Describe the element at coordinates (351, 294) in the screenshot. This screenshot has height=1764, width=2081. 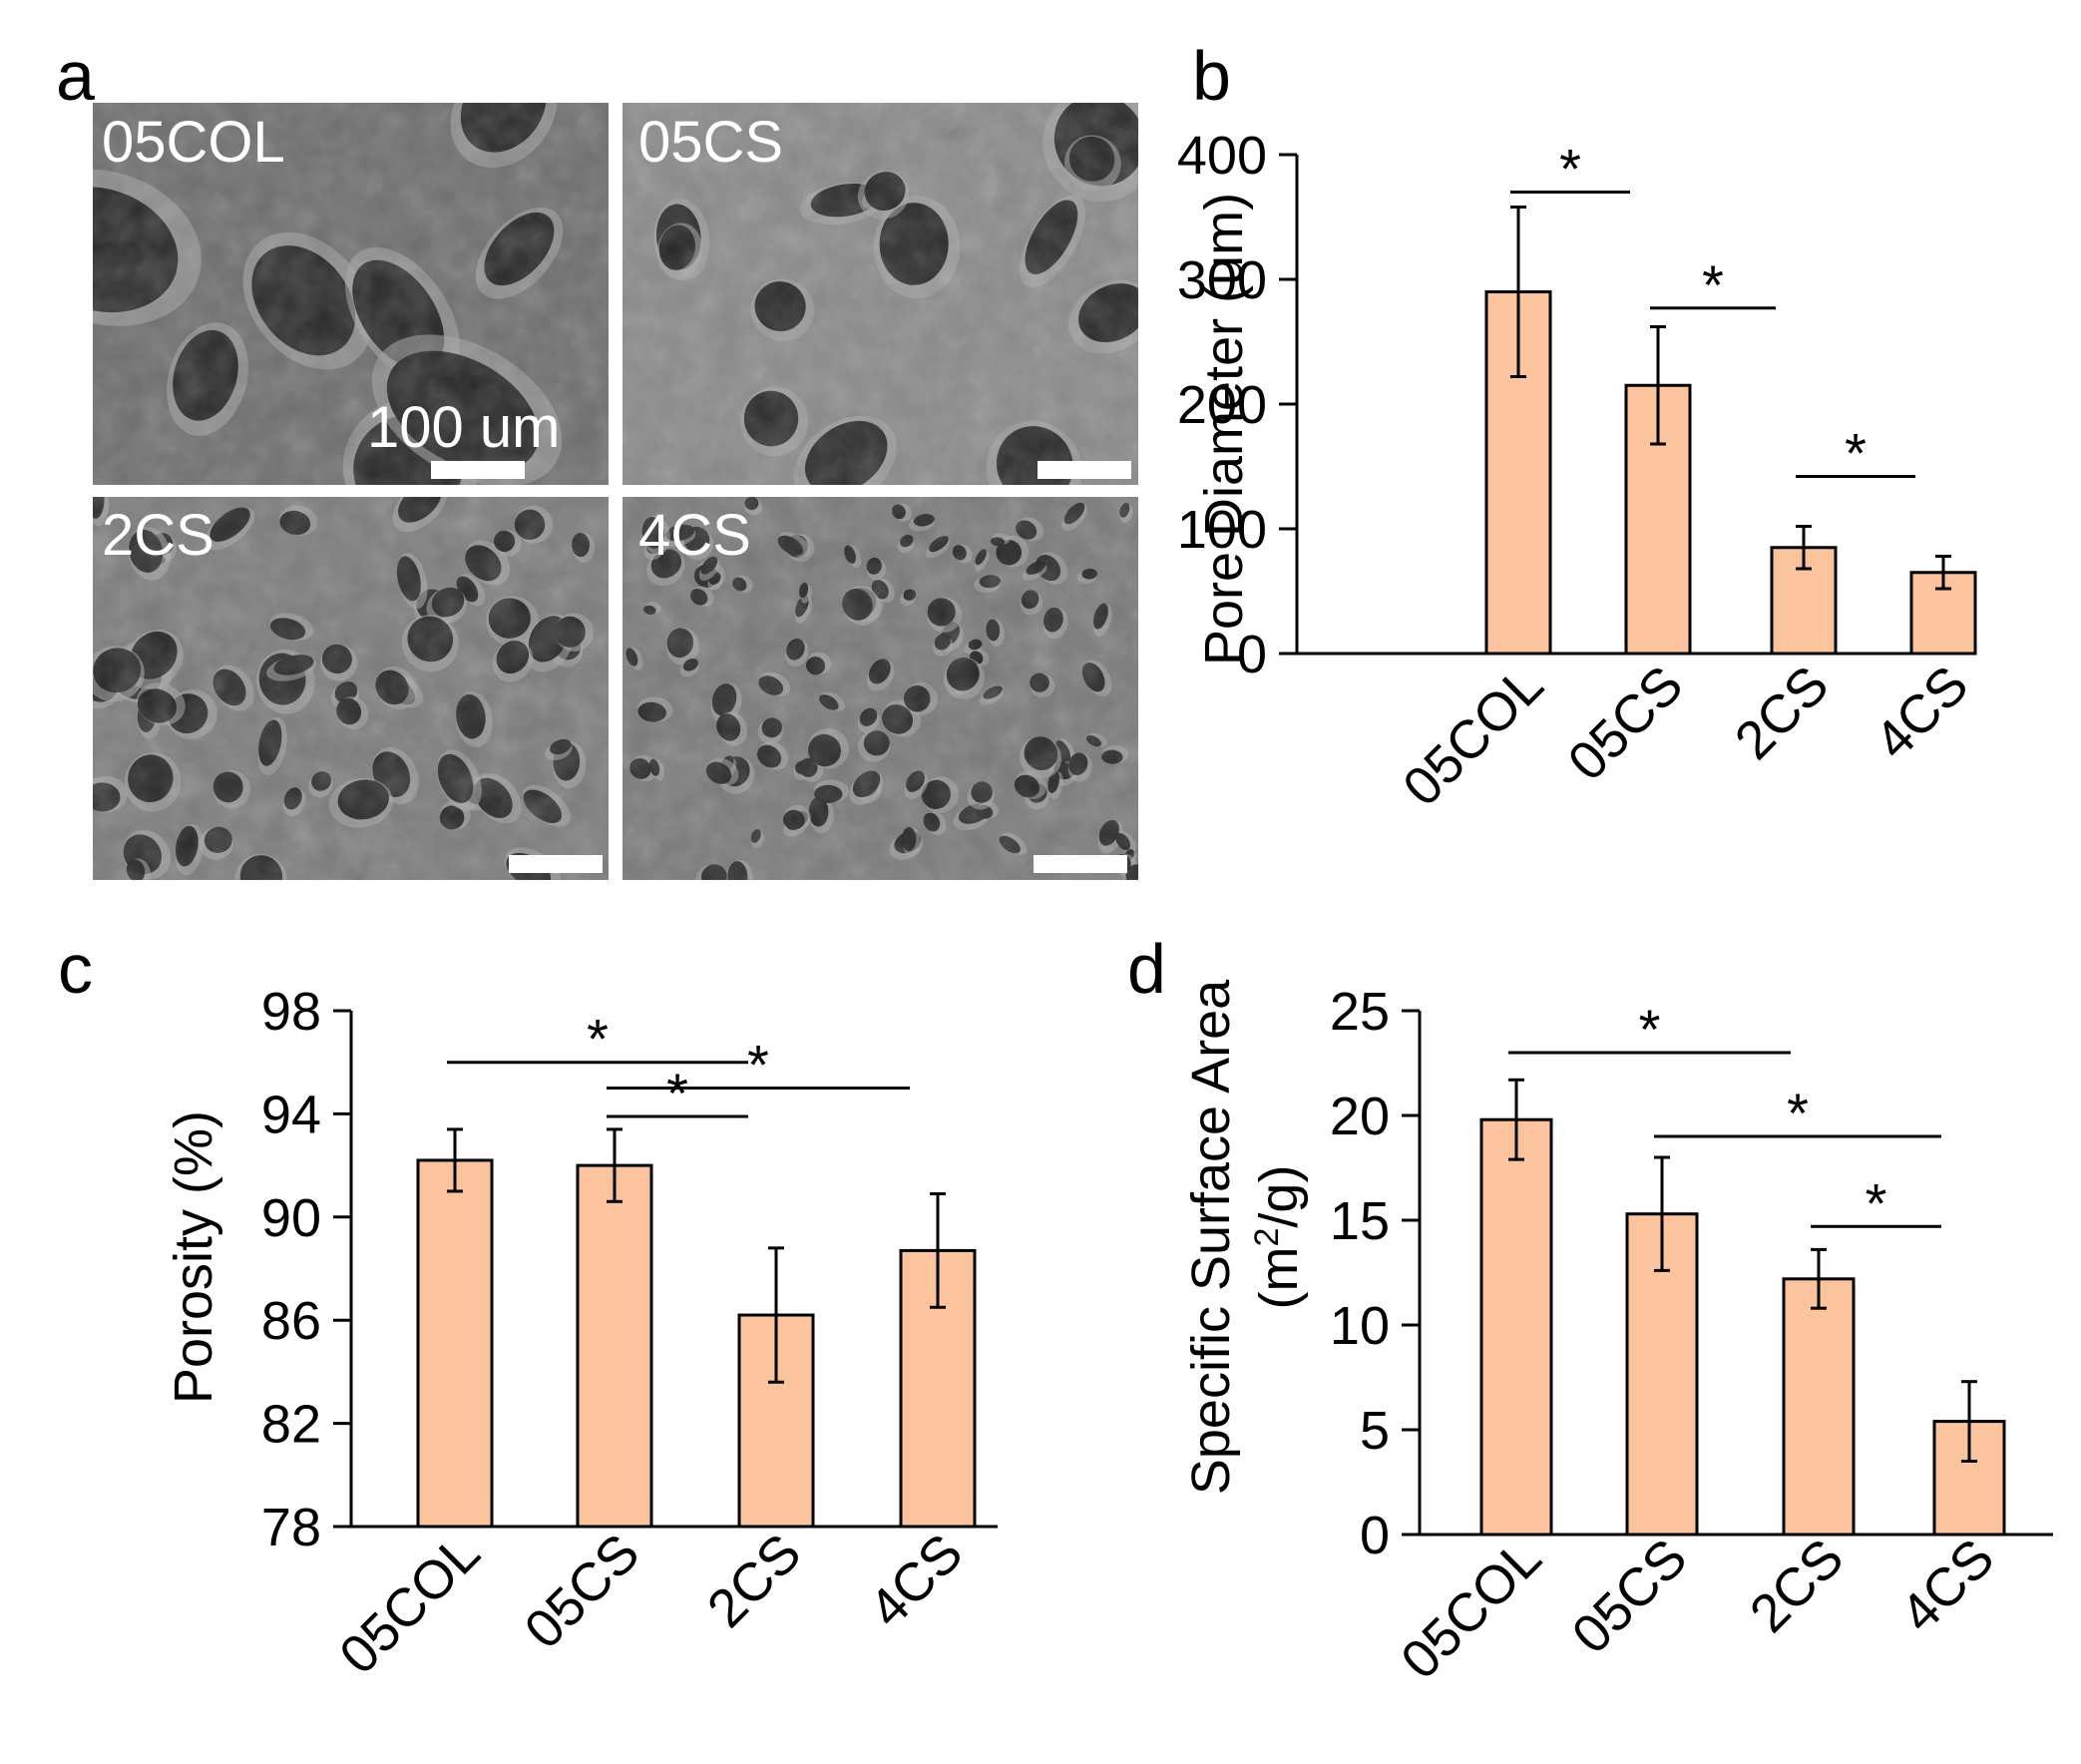
I see `sem-image-05col` at that location.